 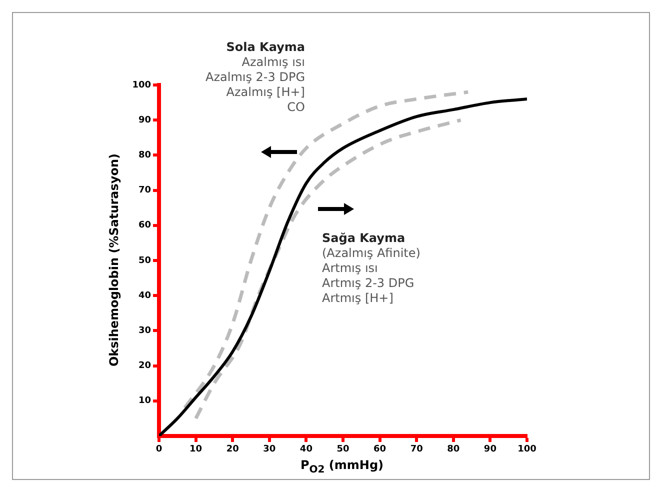 I want to click on y-tick-label: 20, so click(x=144, y=366).